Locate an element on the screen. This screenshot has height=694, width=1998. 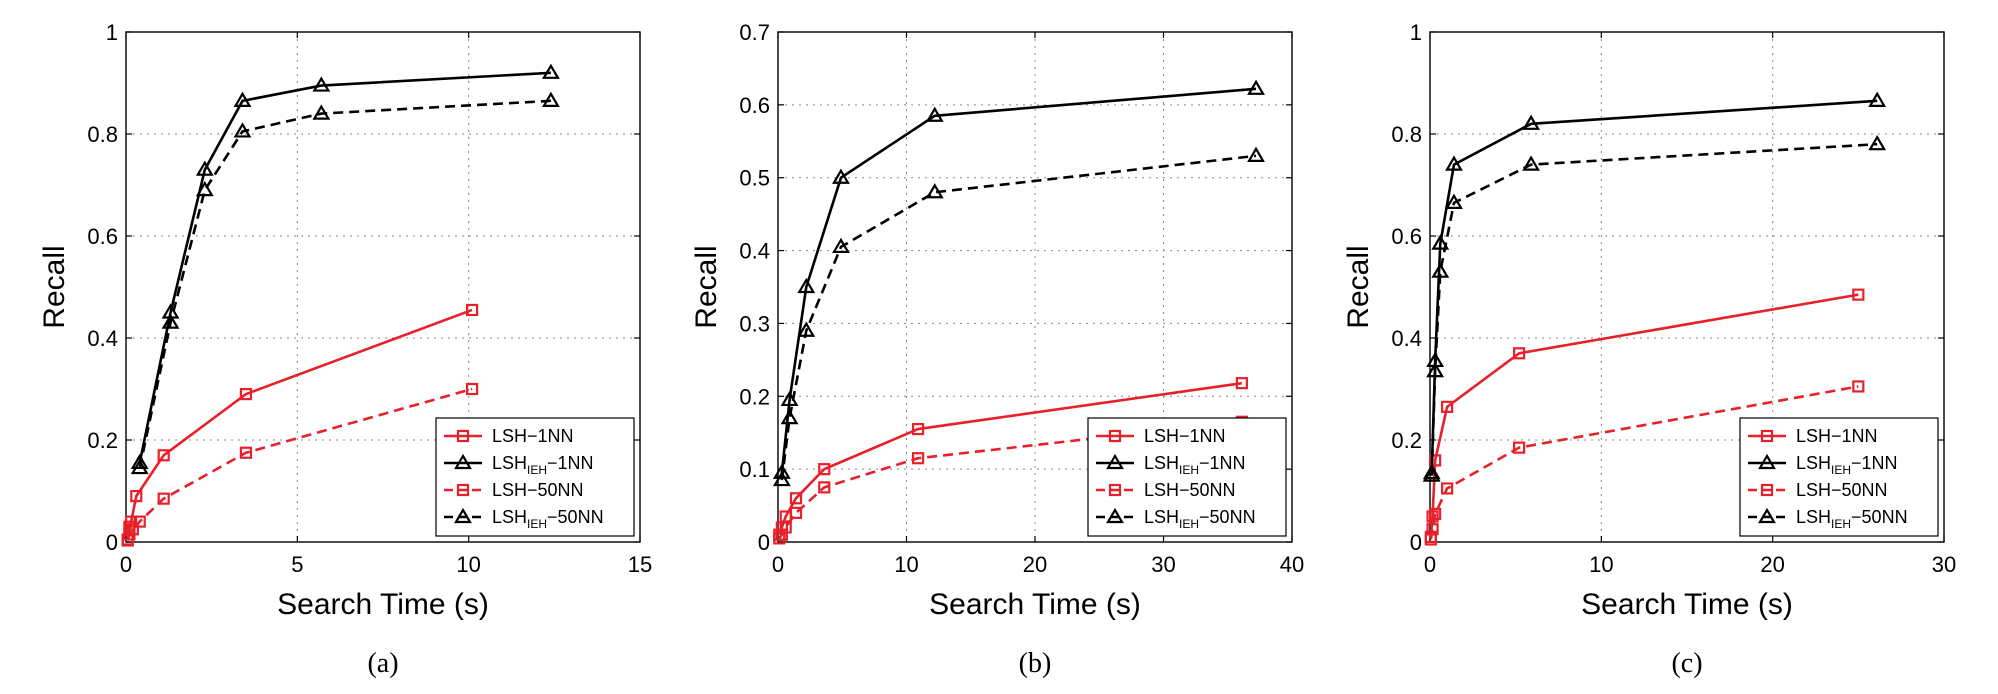
x-tick-label: 20 is located at coordinates (1035, 564).